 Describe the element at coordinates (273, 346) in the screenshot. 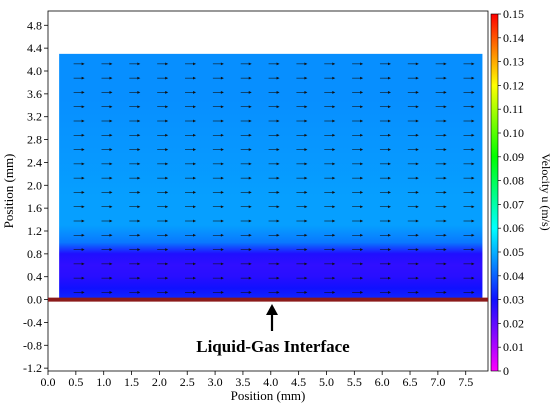

I see `interface-annotation: Liquid-Gas Interface` at that location.